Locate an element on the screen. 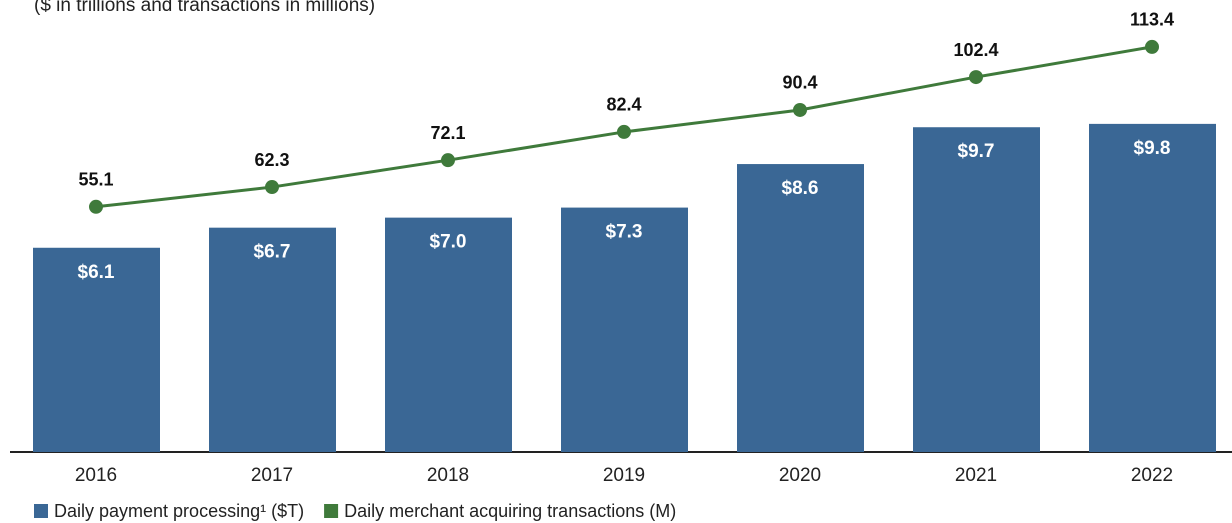 This screenshot has width=1232, height=523. line-value-label: 72.1 is located at coordinates (447, 133).